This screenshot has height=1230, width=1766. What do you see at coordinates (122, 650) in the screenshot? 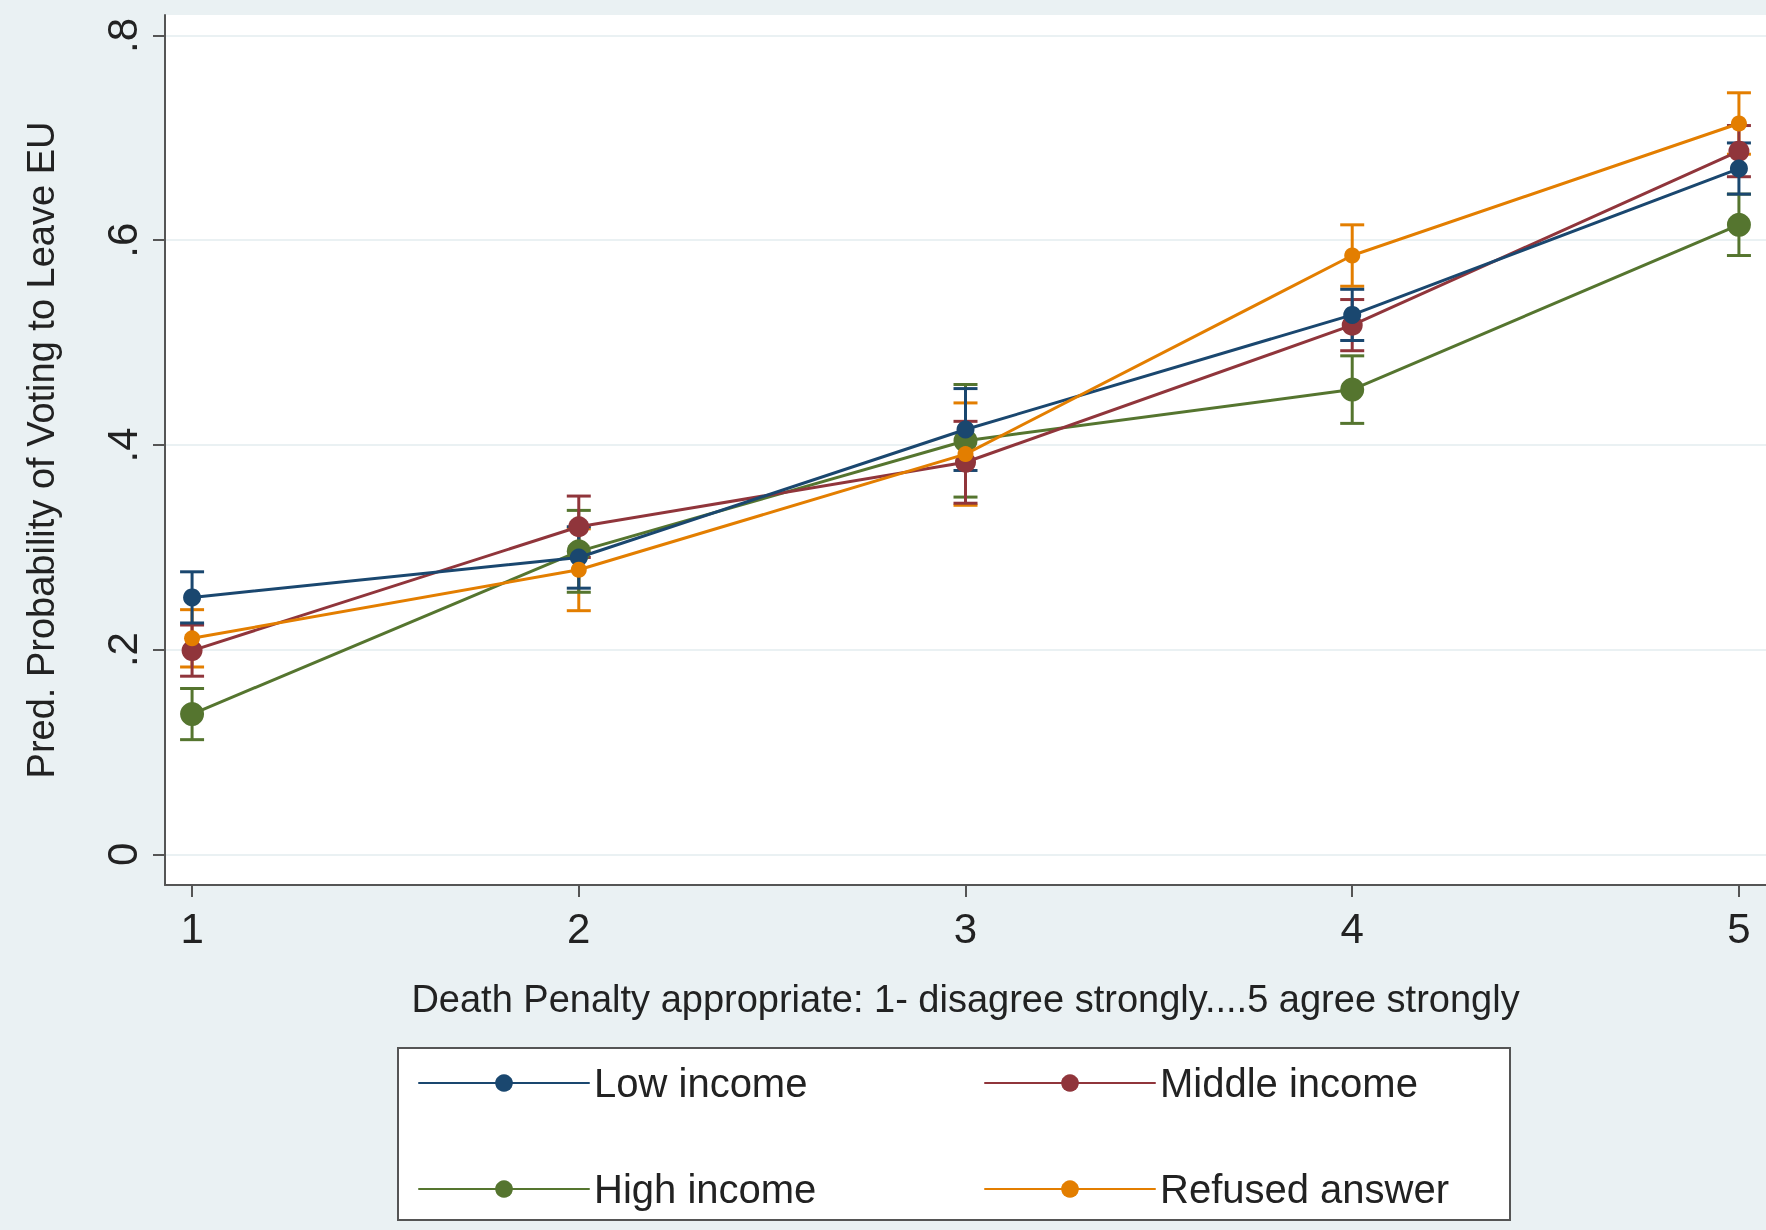
I see `y-tick-label: .2` at bounding box center [122, 650].